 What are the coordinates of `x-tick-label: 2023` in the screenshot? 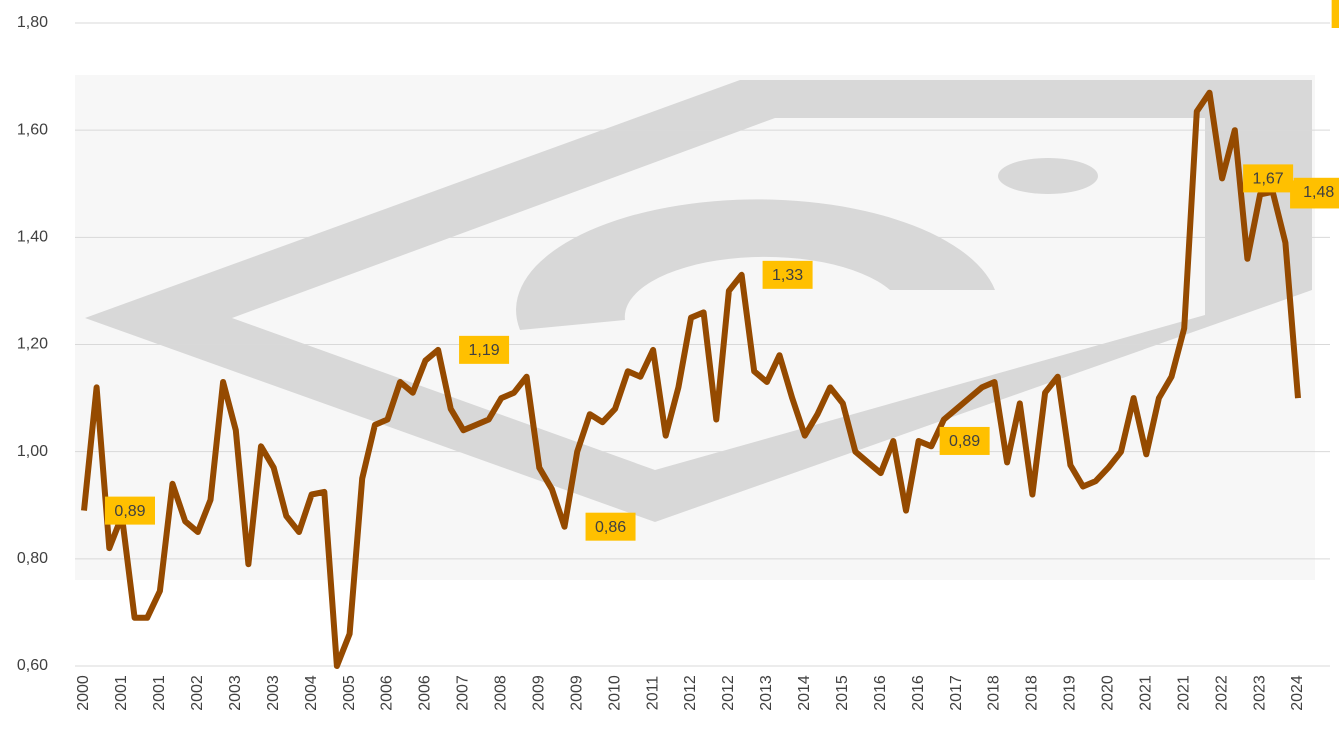 It's located at (1259, 693).